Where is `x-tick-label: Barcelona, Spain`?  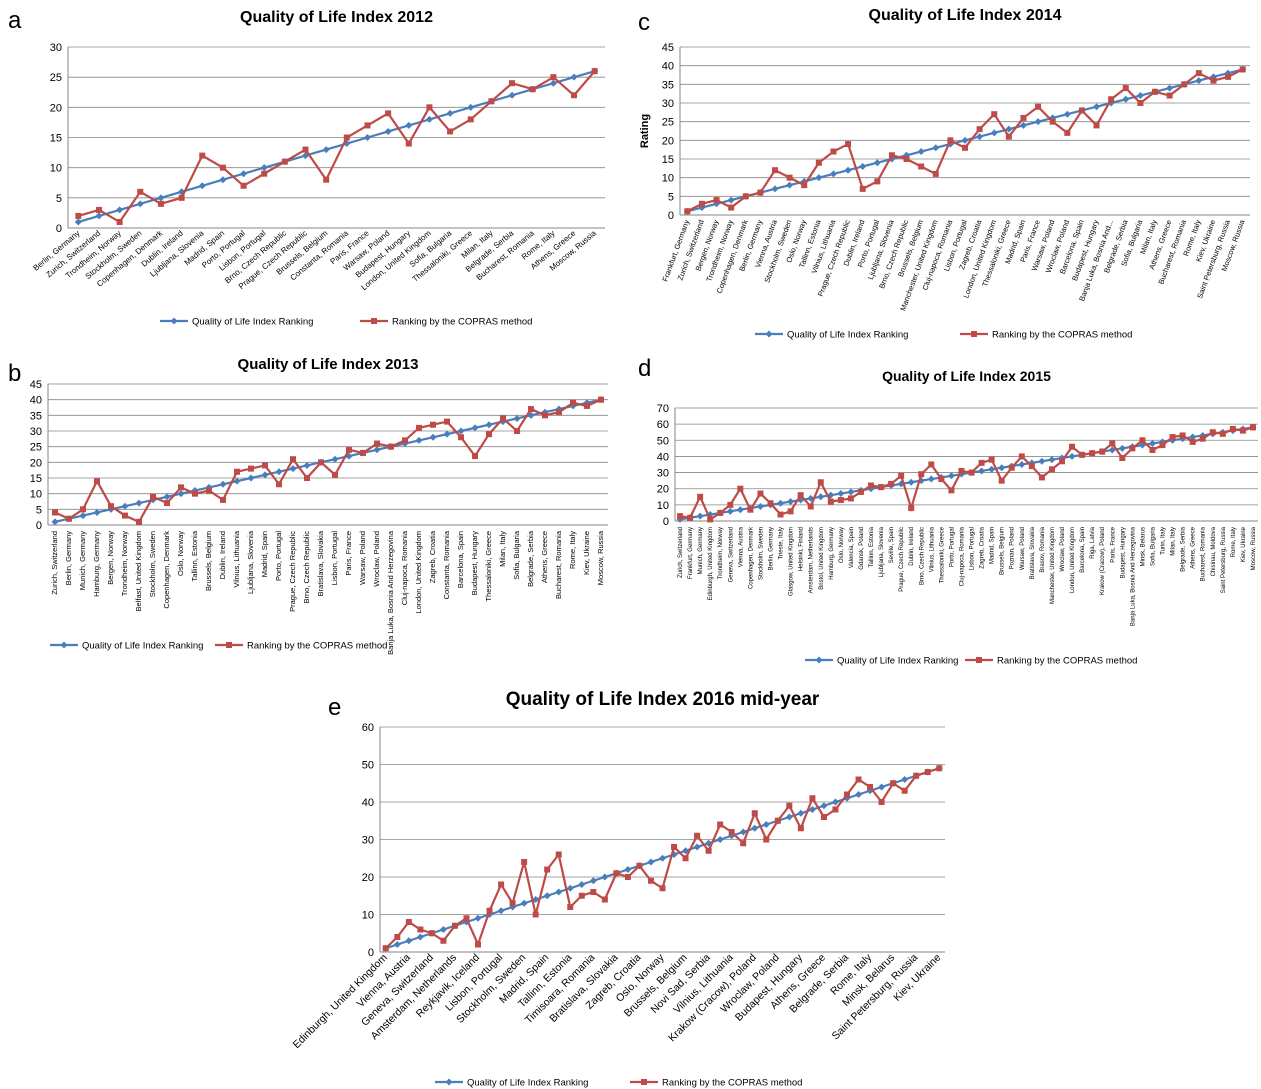
x-tick-label: Barcelona, Spain is located at coordinates (1083, 550).